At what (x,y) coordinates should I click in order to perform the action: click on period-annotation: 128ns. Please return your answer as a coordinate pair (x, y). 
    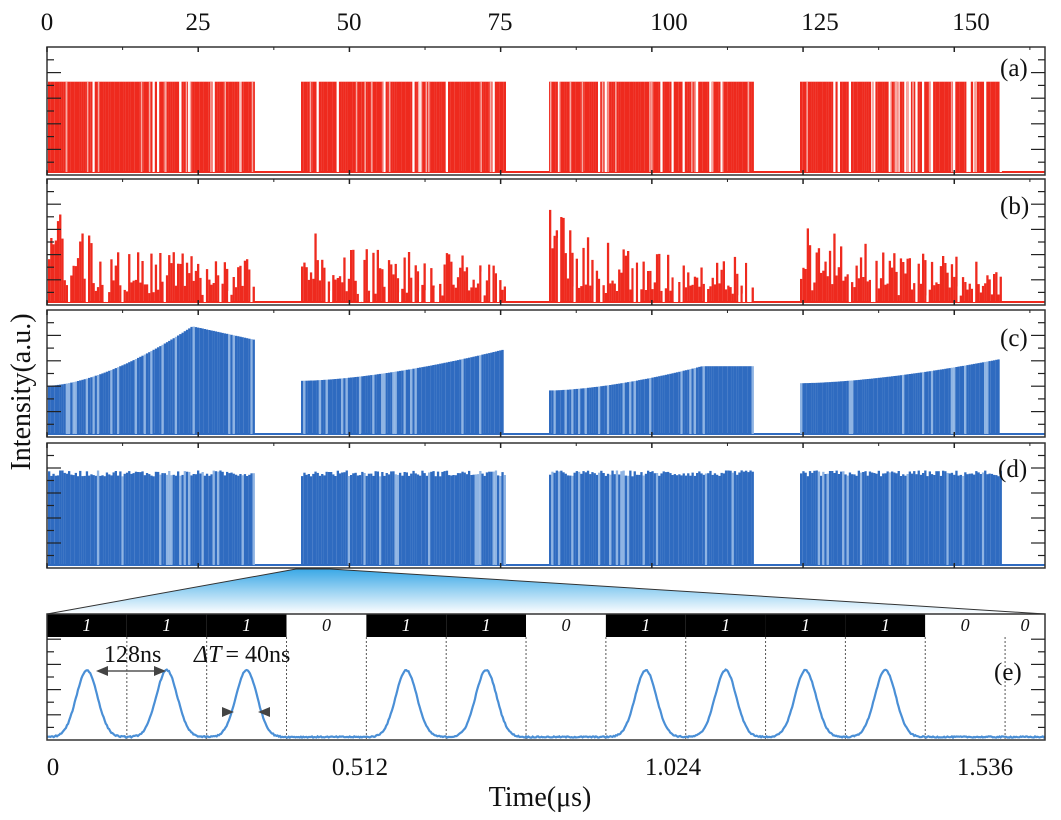
    Looking at the image, I should click on (132, 655).